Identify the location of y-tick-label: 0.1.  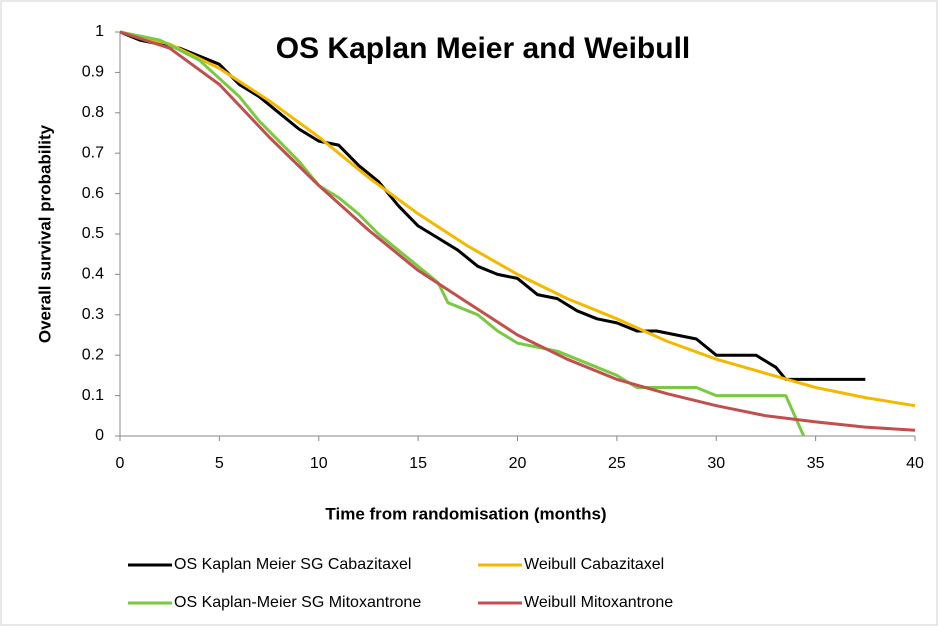
(93, 395).